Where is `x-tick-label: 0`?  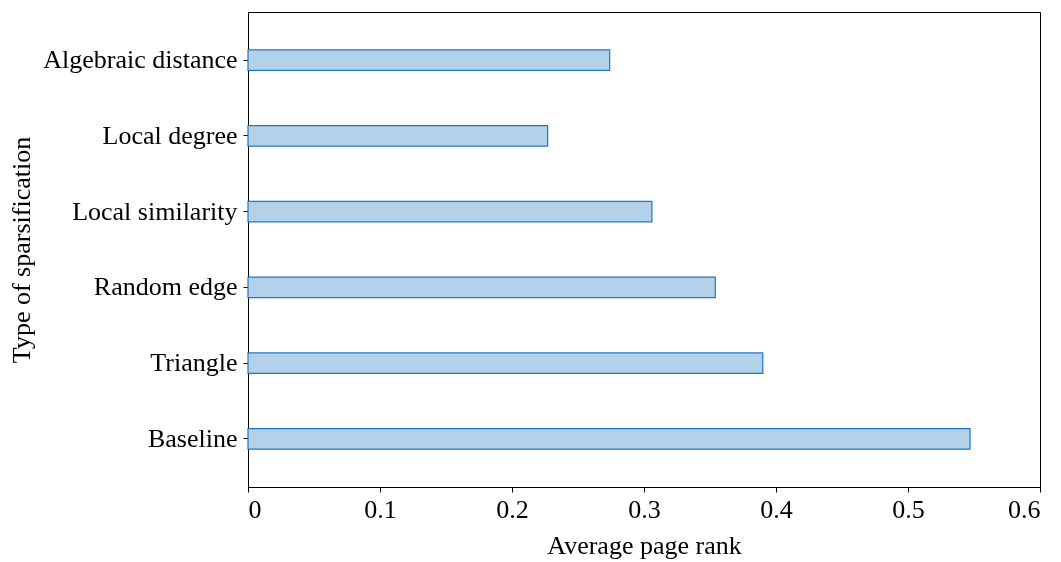
x-tick-label: 0 is located at coordinates (255, 509).